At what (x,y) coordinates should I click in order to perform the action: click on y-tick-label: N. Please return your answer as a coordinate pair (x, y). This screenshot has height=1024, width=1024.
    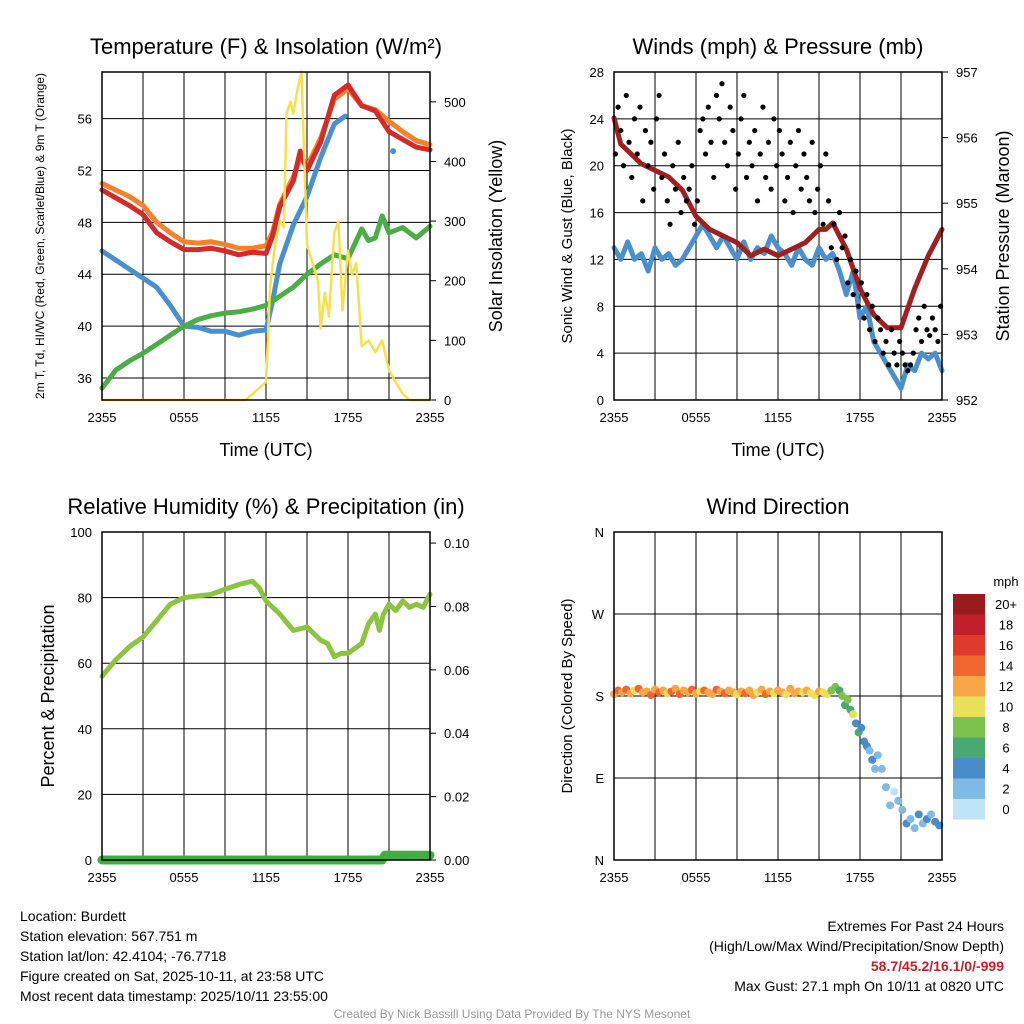
    Looking at the image, I should click on (599, 532).